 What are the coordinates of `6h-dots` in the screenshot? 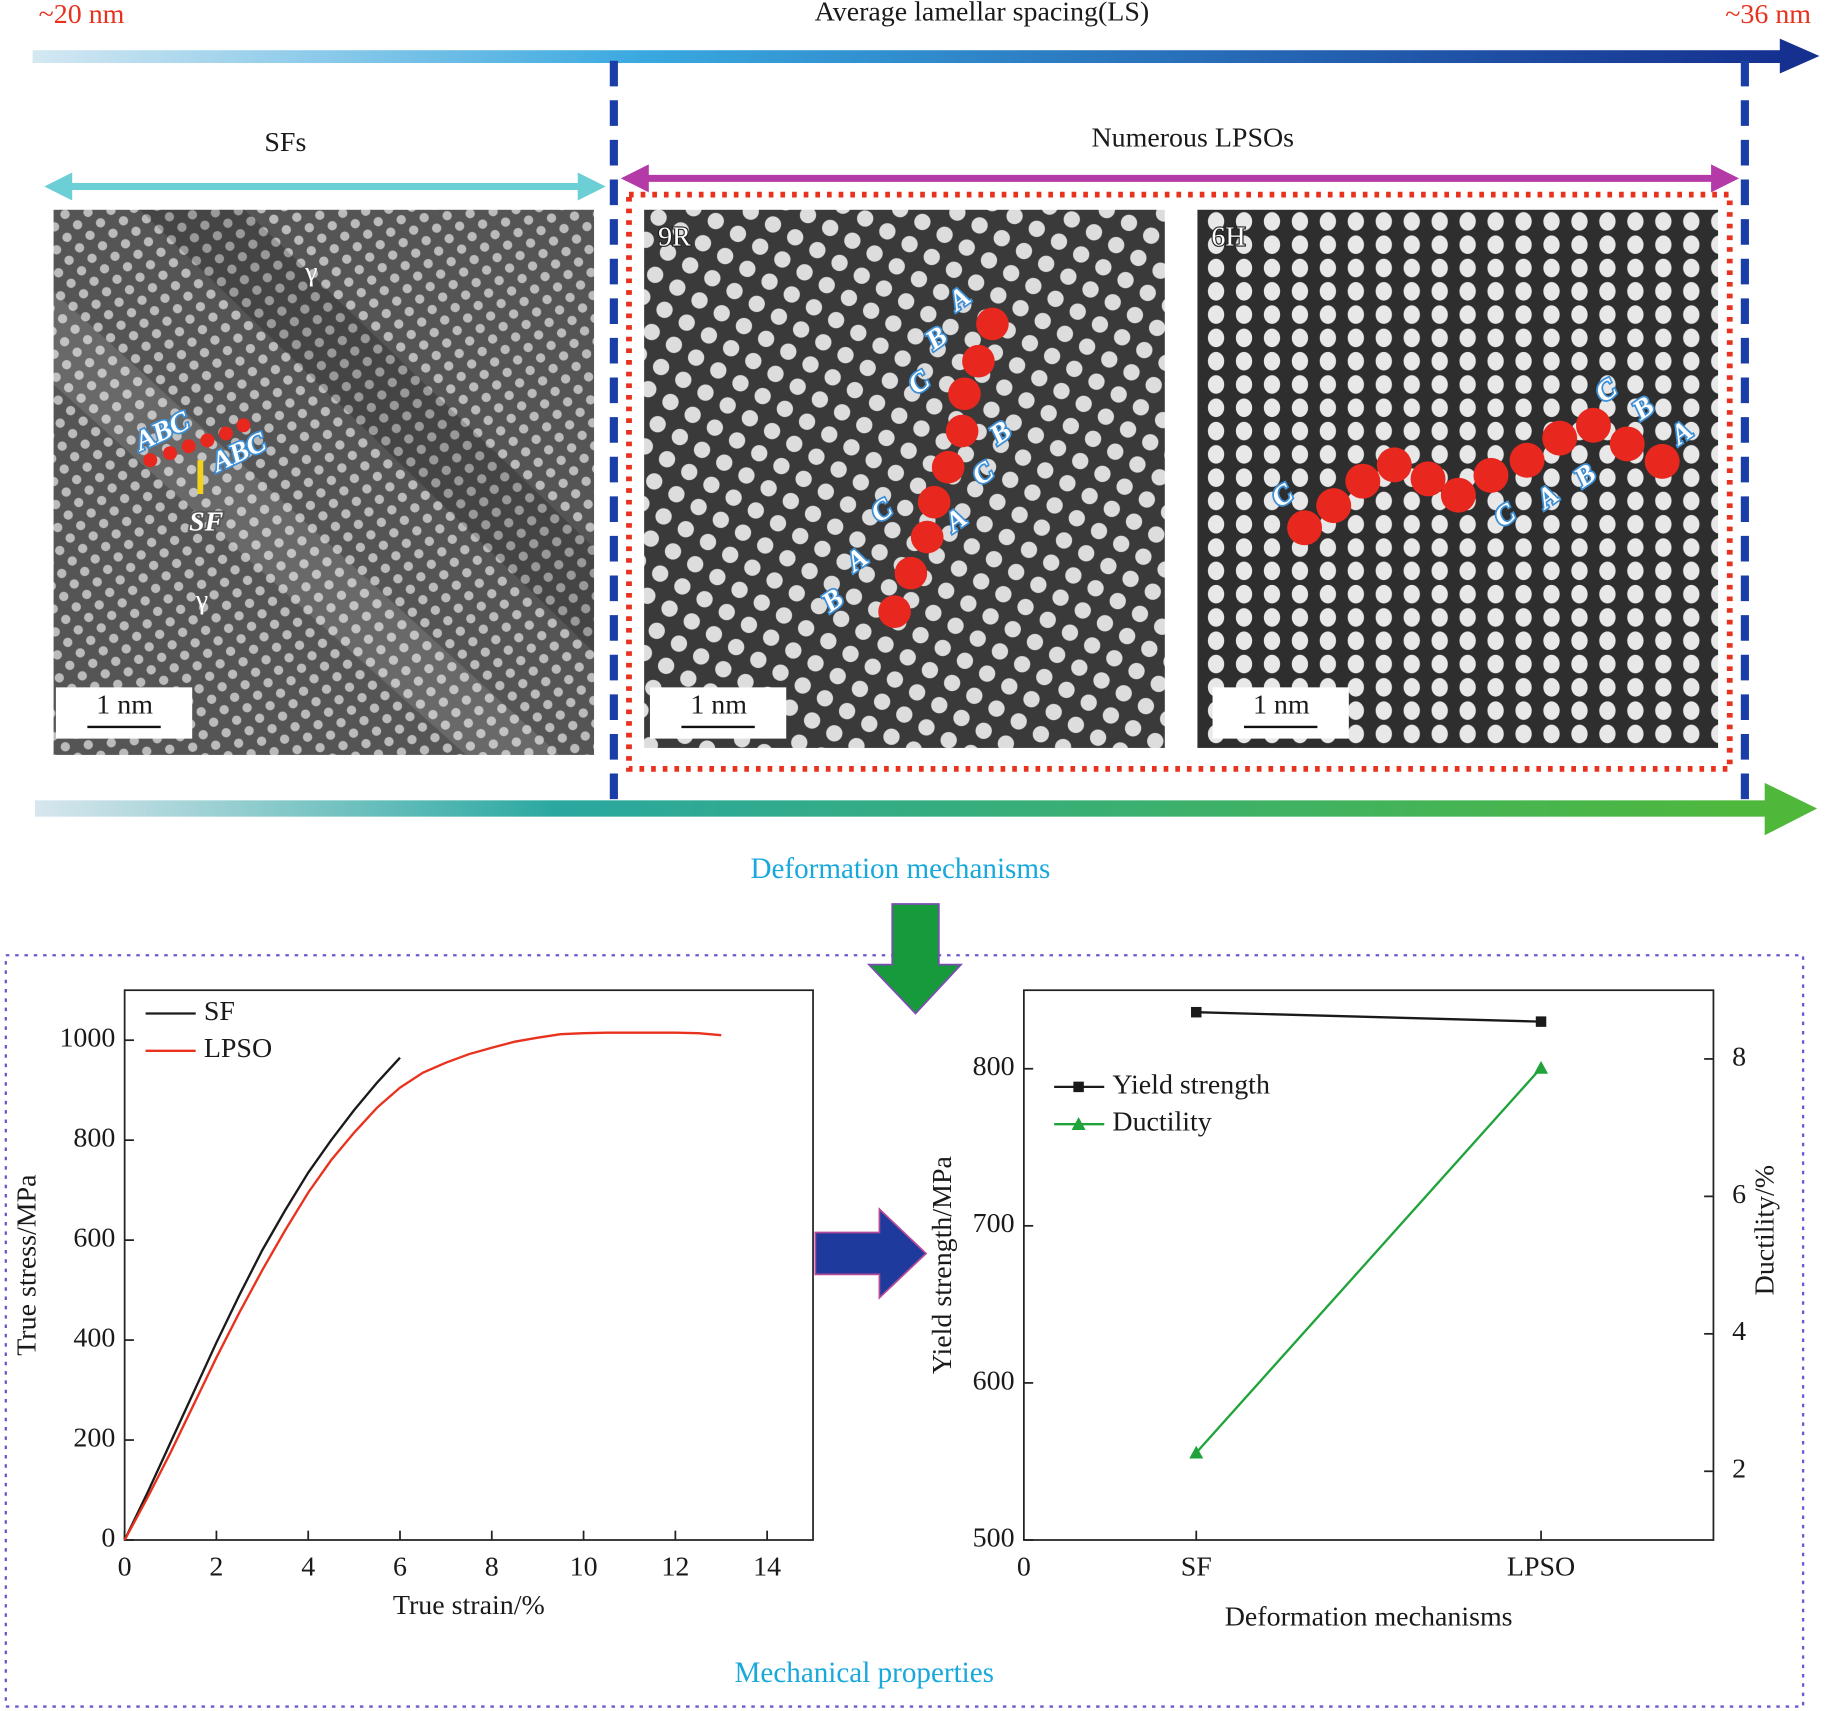 It's located at (1483, 476).